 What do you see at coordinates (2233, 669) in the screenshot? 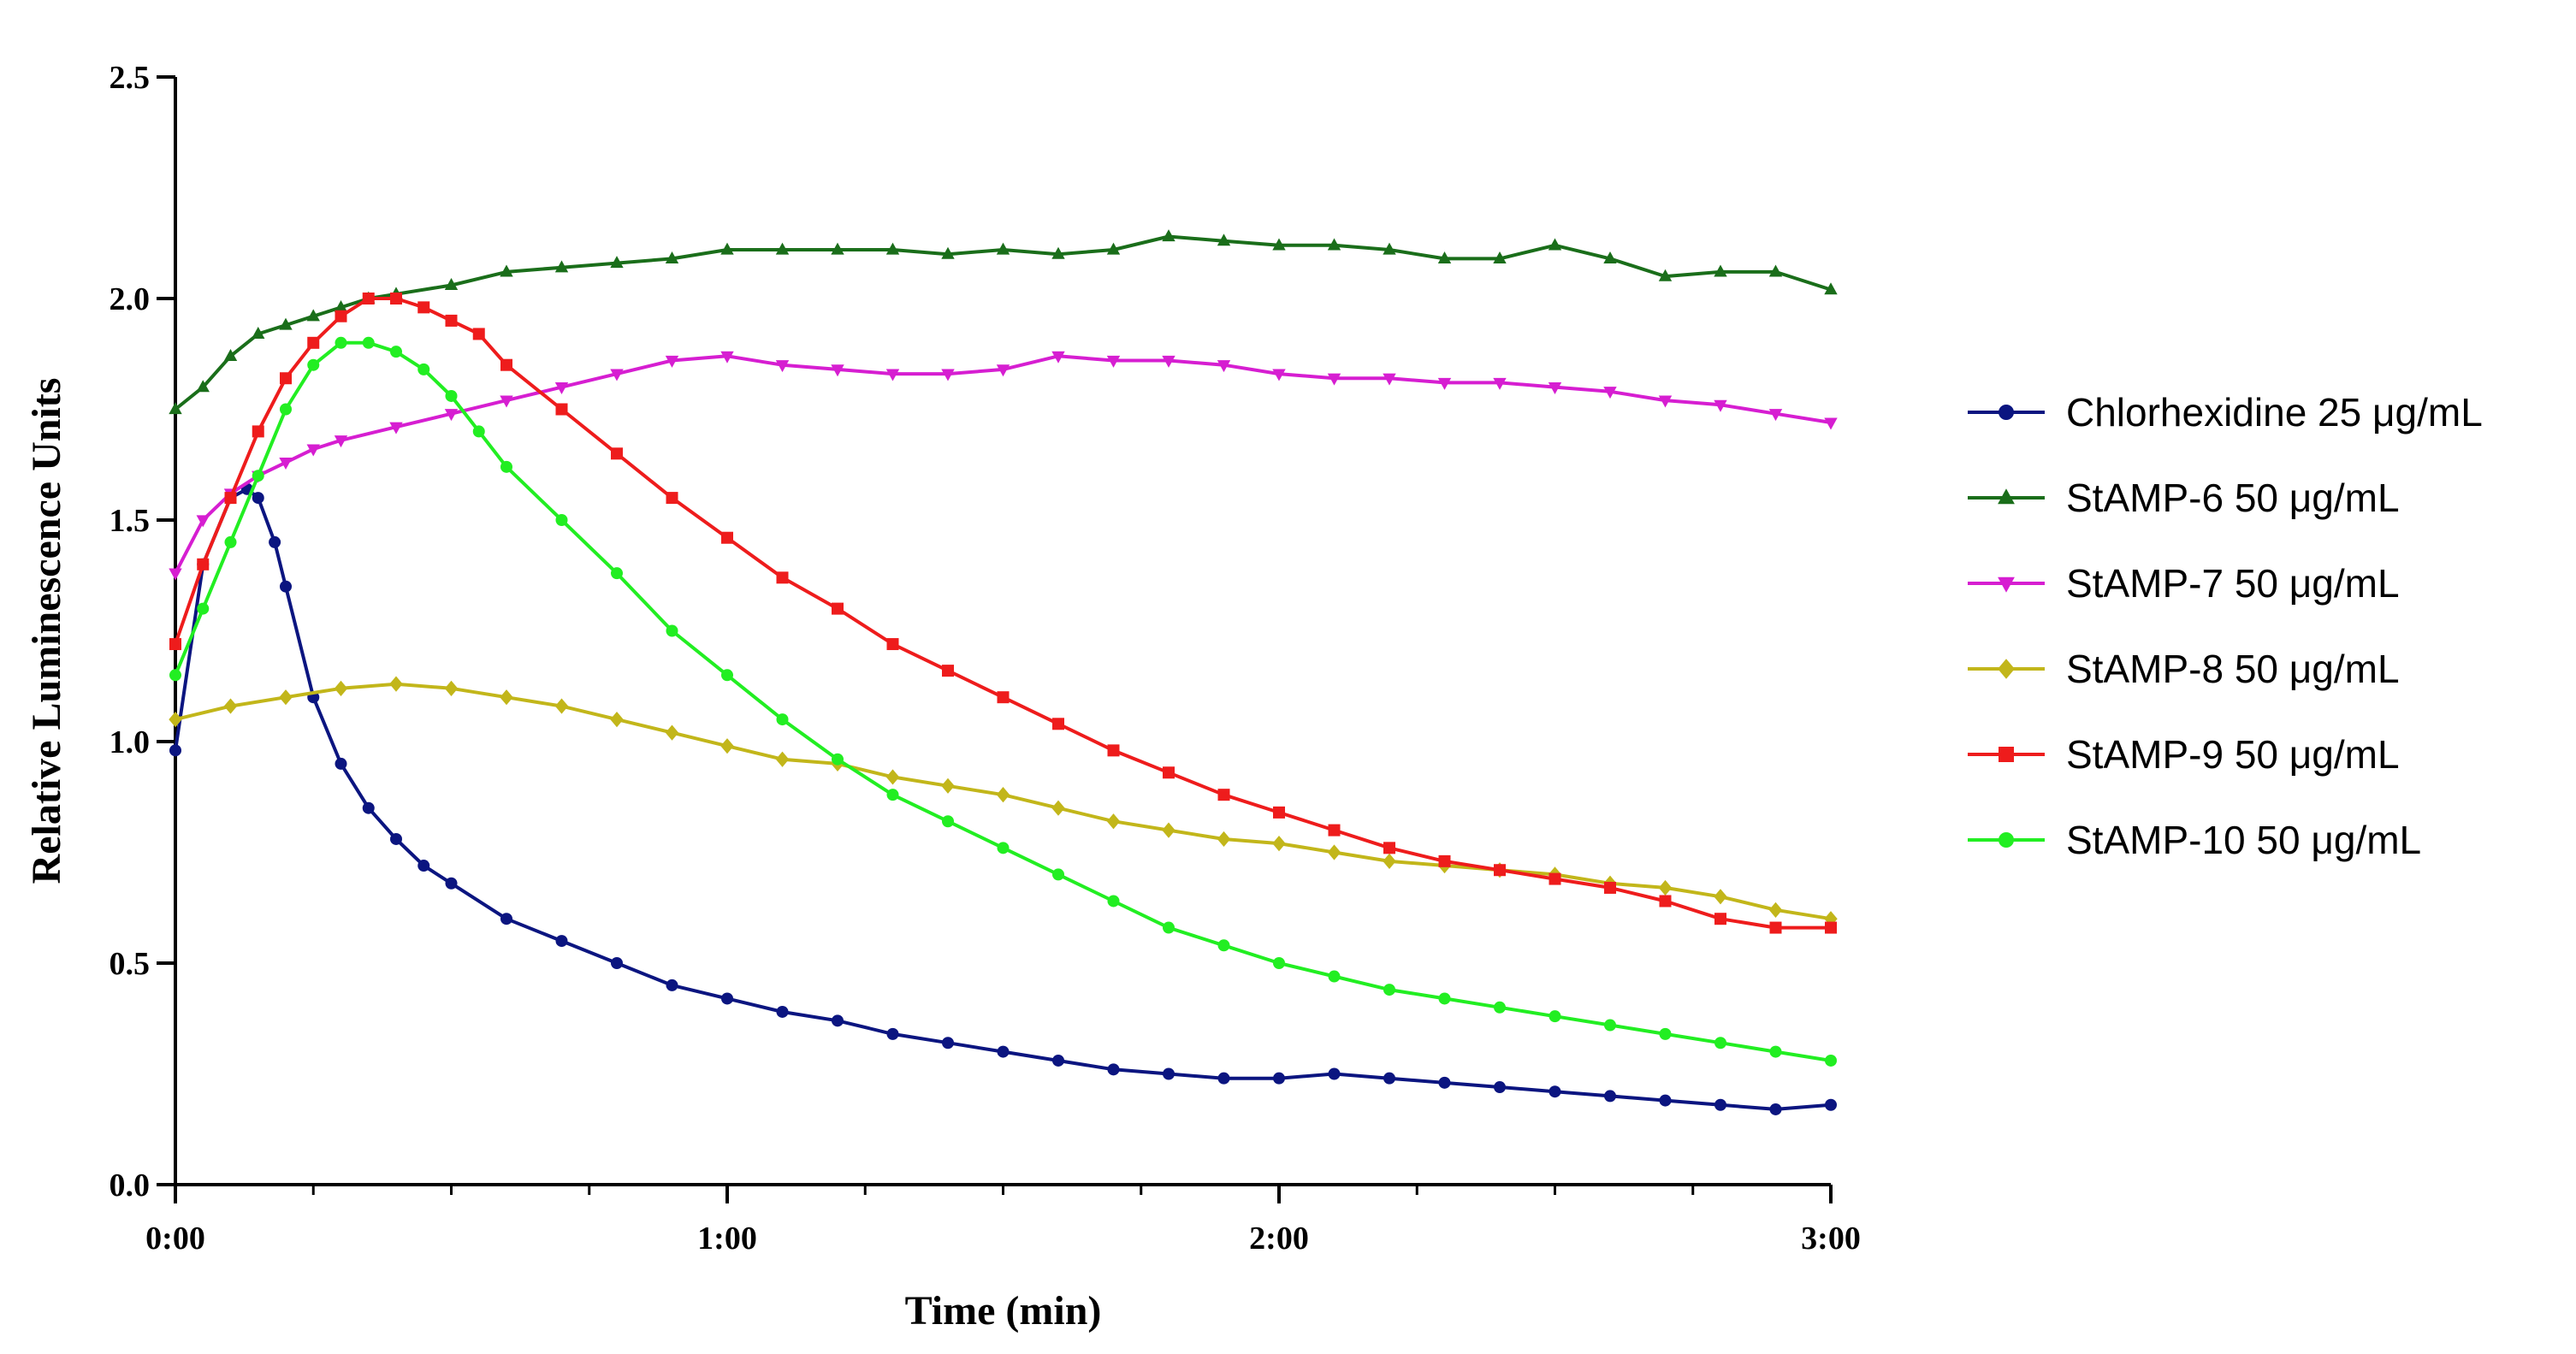
I see `legend-label: StAMP-8 50 μg/mL` at bounding box center [2233, 669].